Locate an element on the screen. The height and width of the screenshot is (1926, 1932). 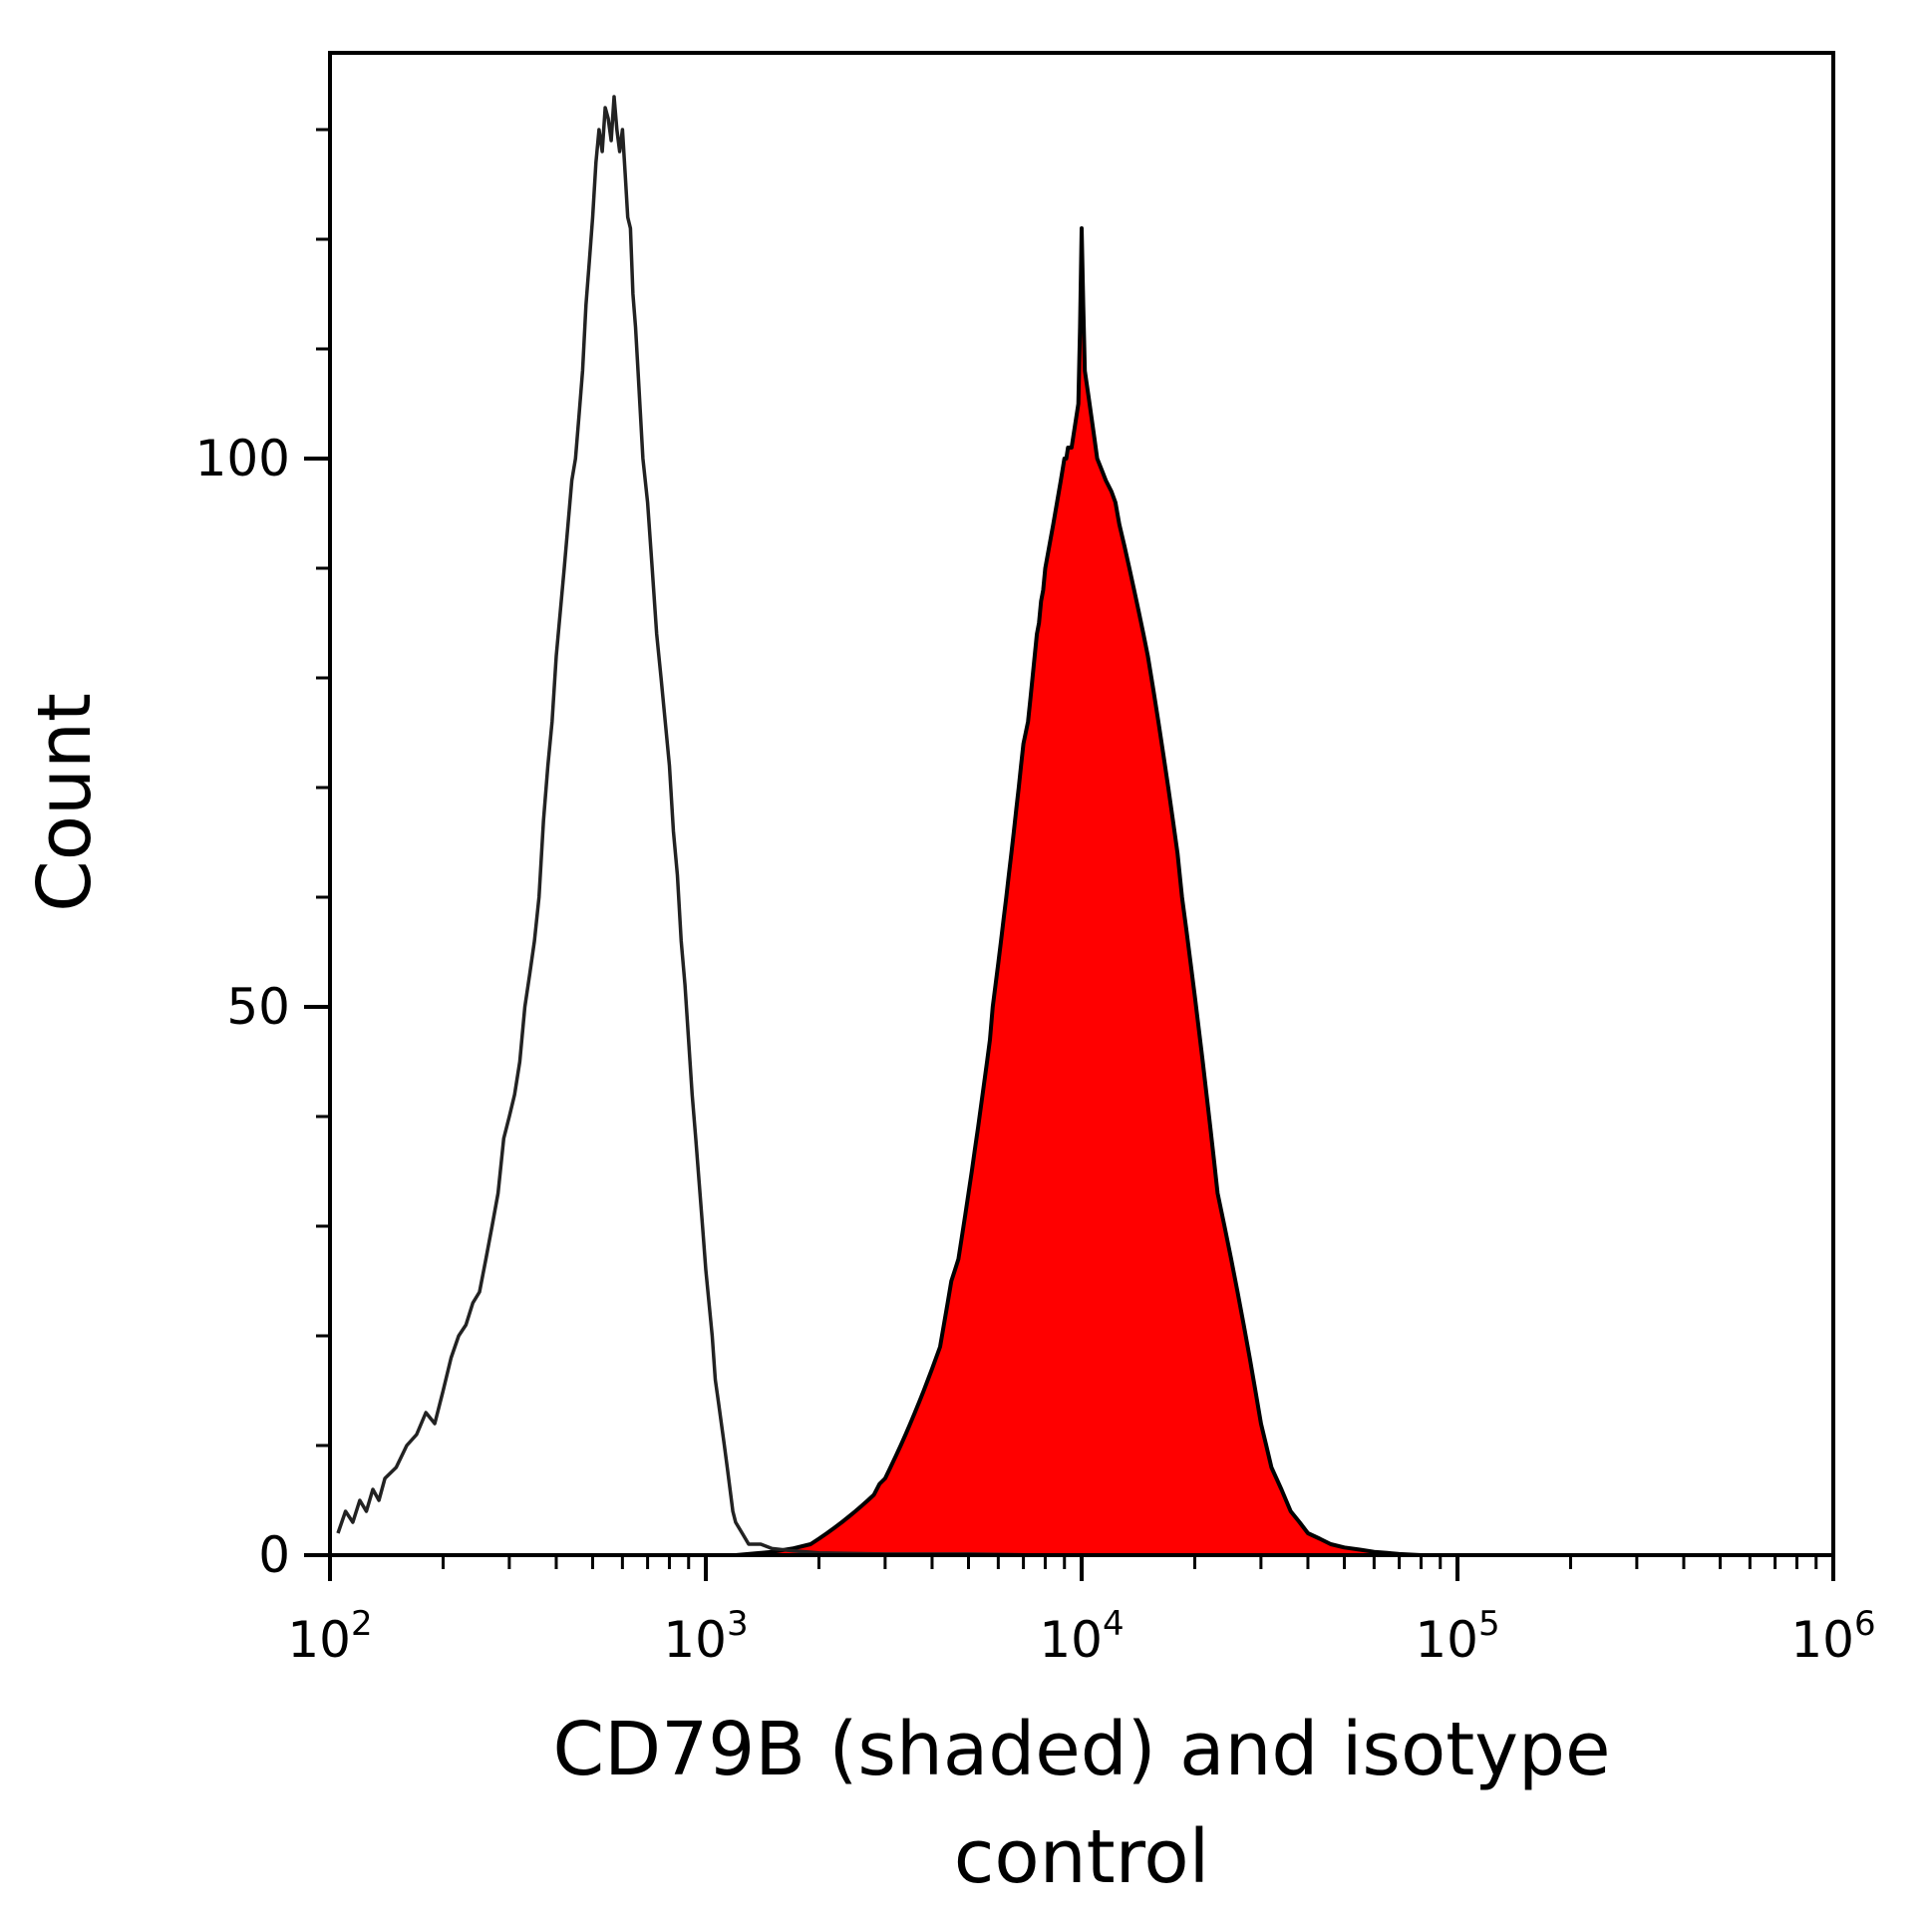
x-tick-label: 10⁵ is located at coordinates (1457, 1636).